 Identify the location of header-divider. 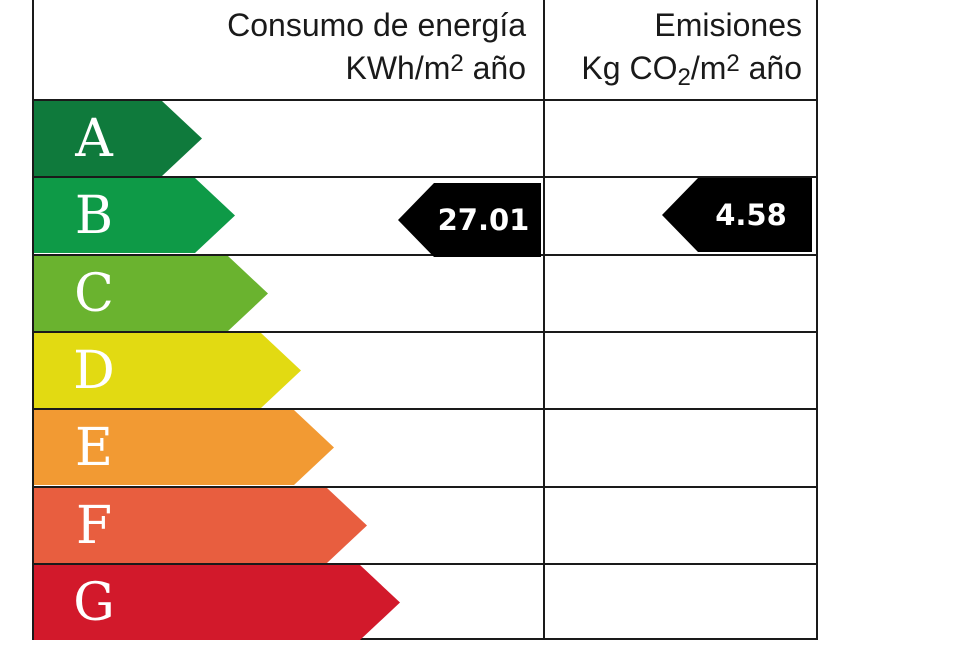
(425, 100).